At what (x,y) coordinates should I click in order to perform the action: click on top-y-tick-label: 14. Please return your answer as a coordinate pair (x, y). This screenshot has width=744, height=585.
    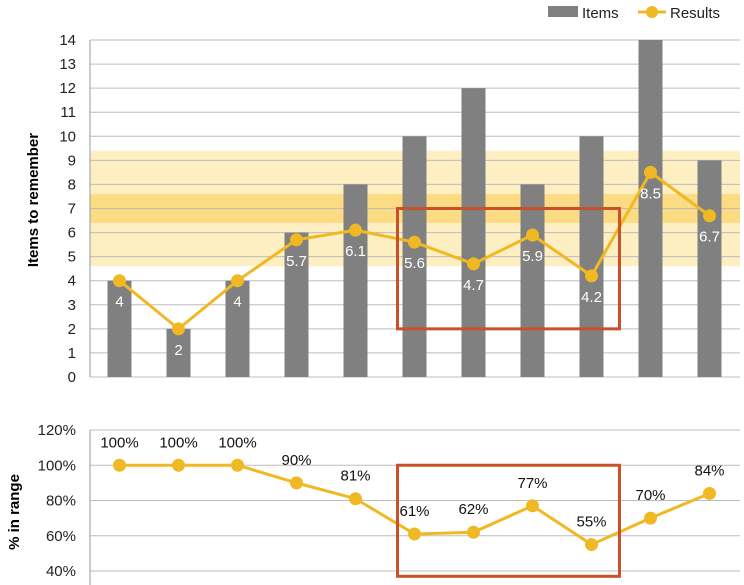
    Looking at the image, I should click on (67, 40).